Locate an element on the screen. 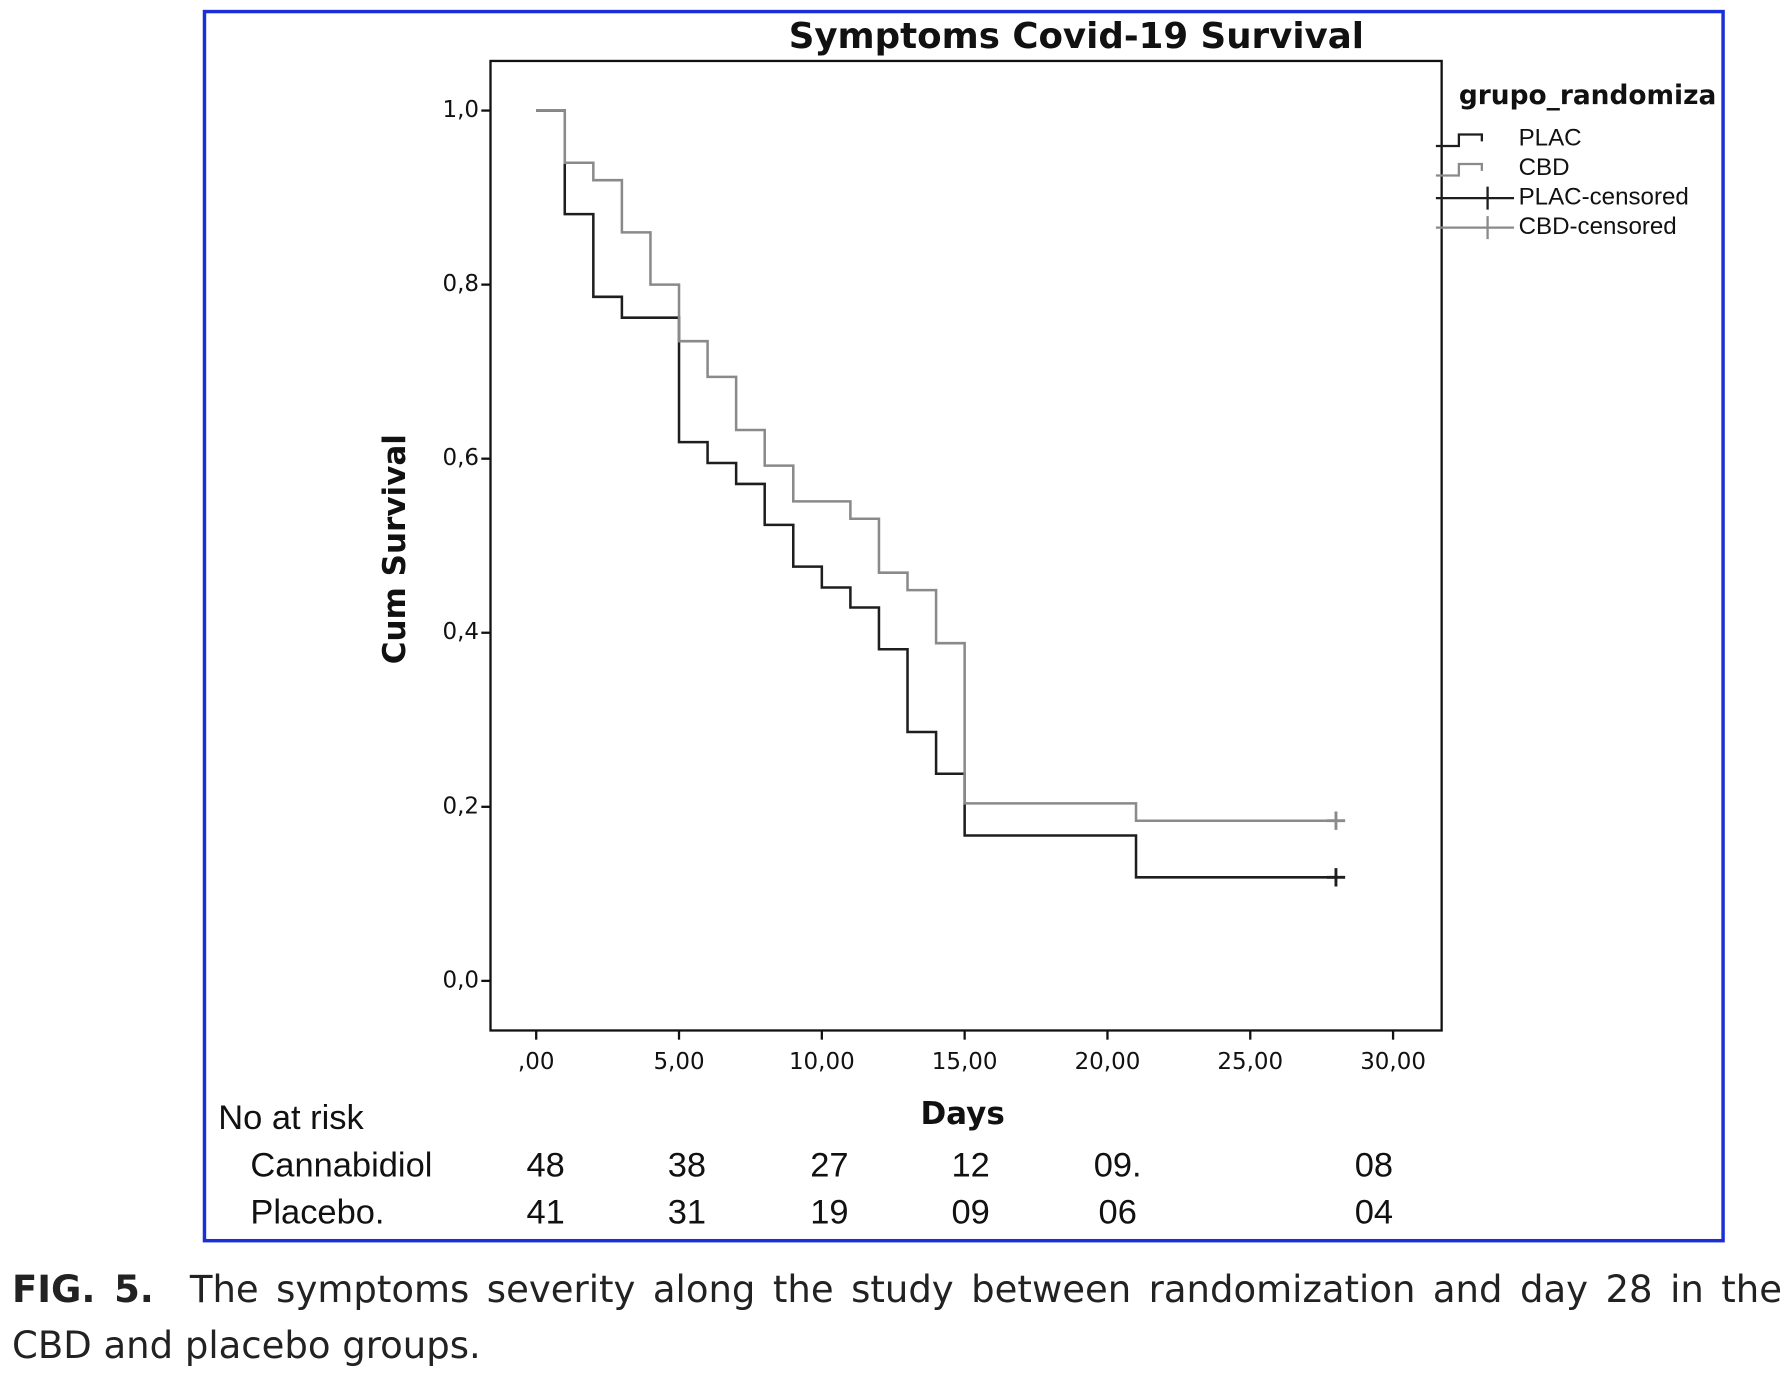 Image resolution: width=1792 pixels, height=1376 pixels. y-tick-label: 0,2 is located at coordinates (460, 806).